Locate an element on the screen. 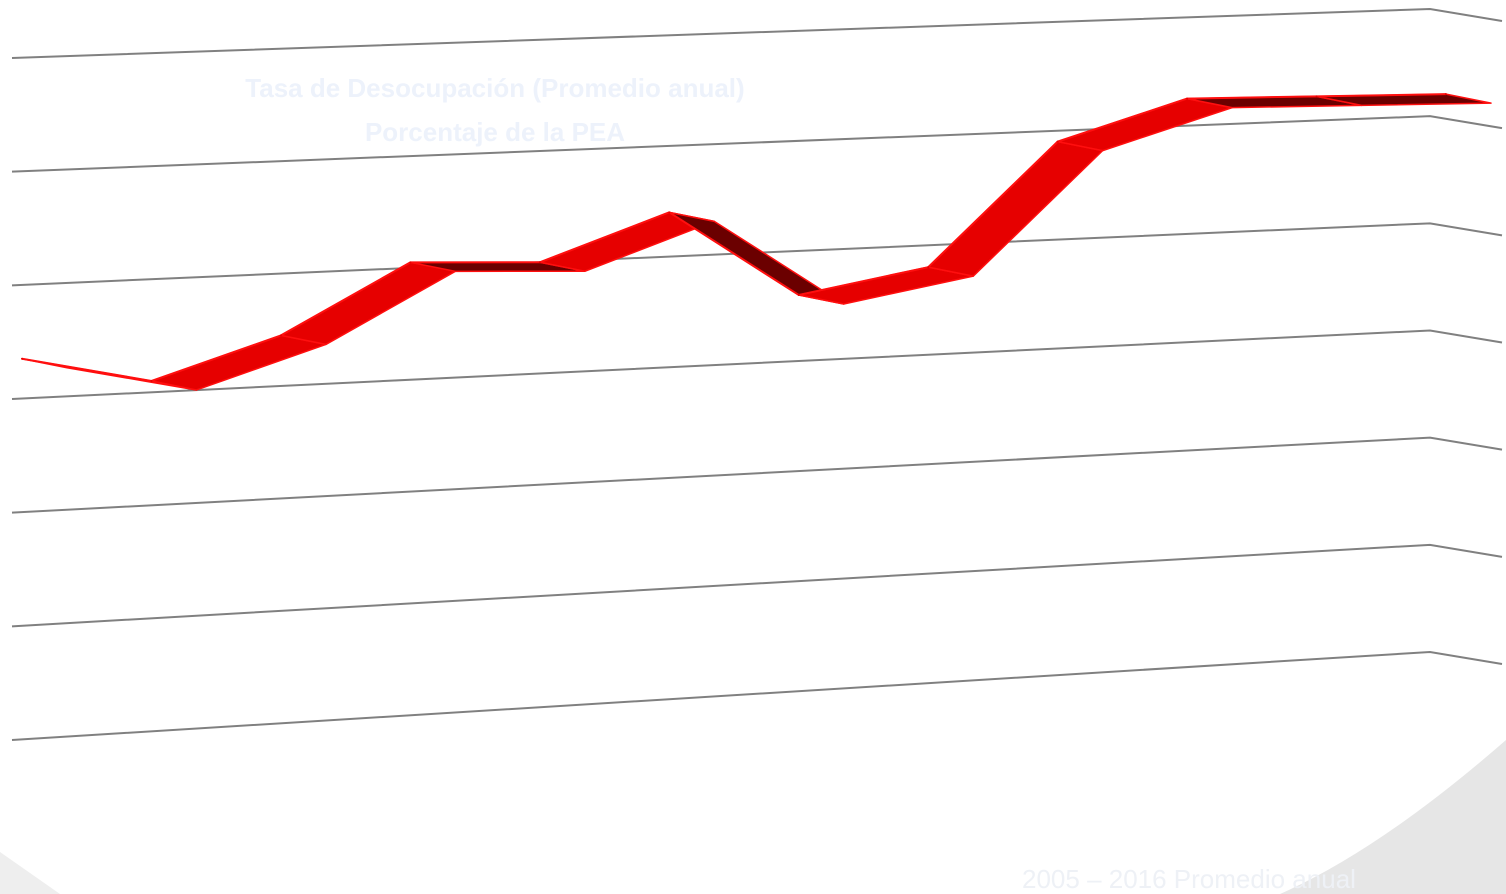 Image resolution: width=1506 pixels, height=894 pixels. background-shape-right is located at coordinates (1393, 817).